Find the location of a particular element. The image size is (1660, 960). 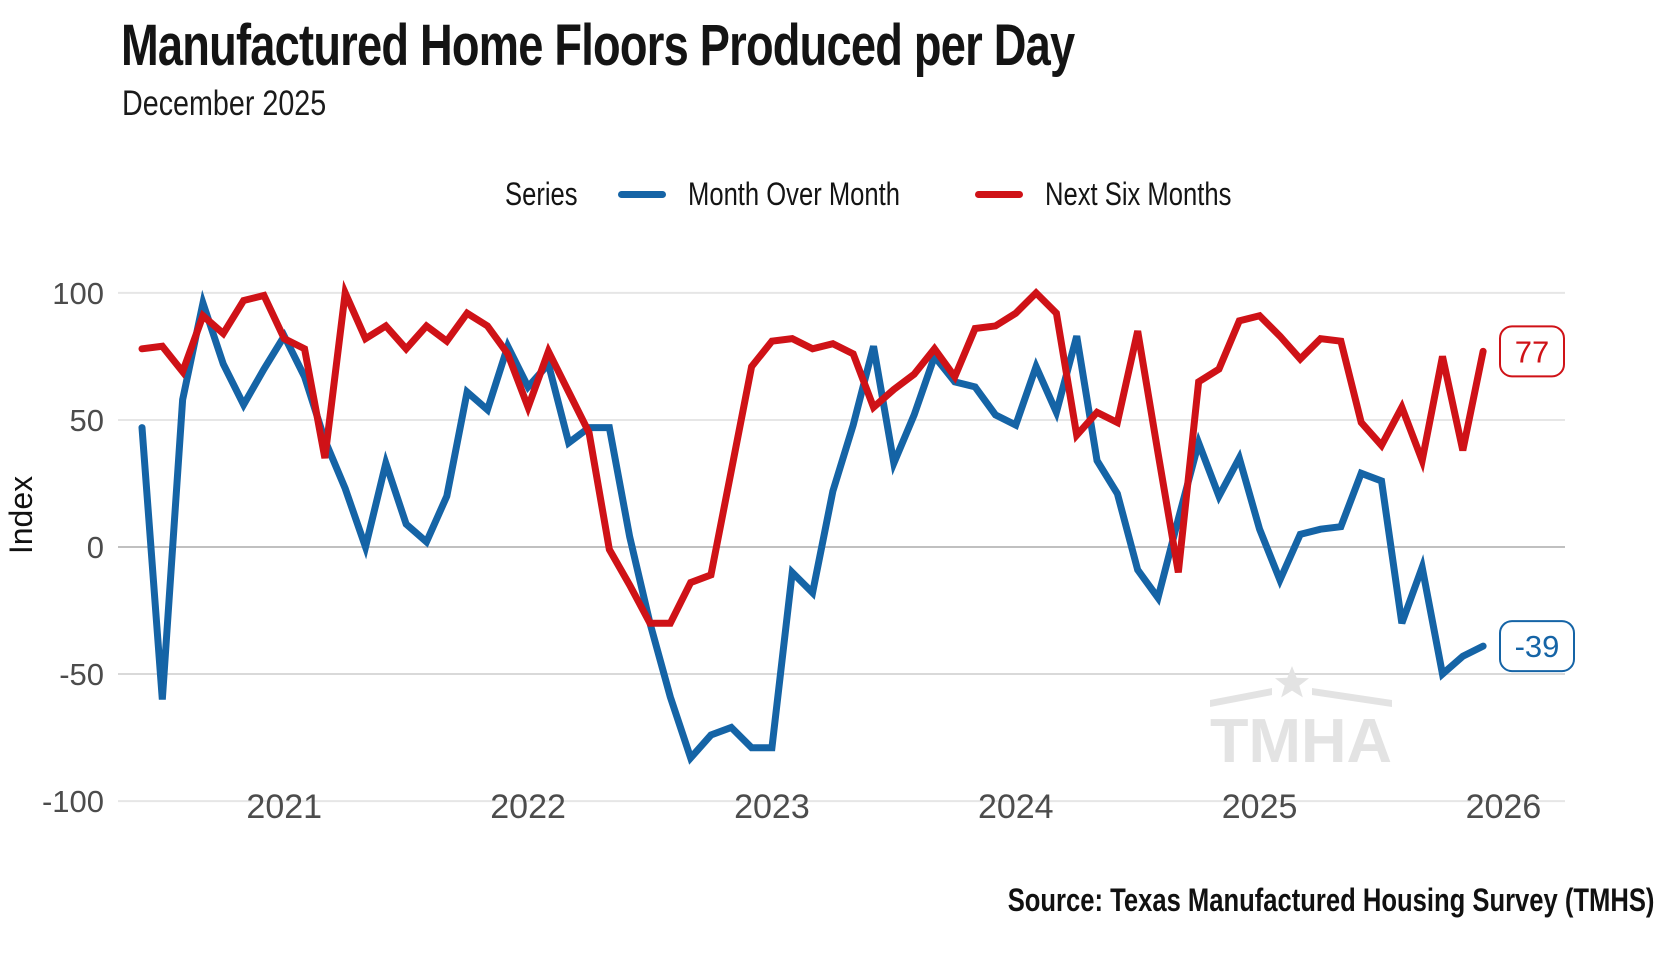

x-tick-label: 2022 is located at coordinates (528, 807).